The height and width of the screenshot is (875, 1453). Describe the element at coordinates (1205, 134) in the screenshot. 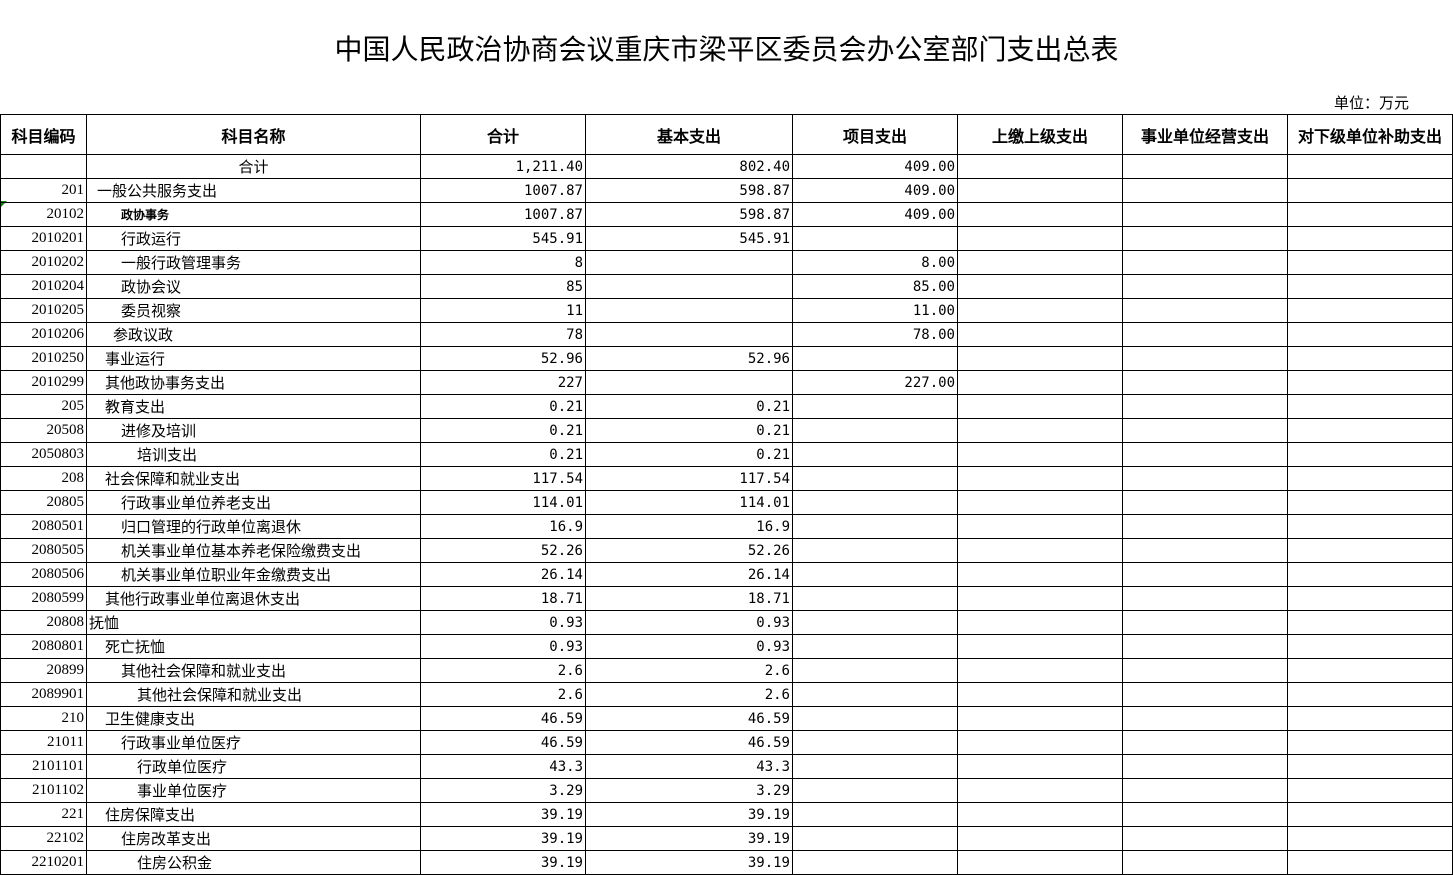

I see `header-business: 事业单位经营支出` at that location.